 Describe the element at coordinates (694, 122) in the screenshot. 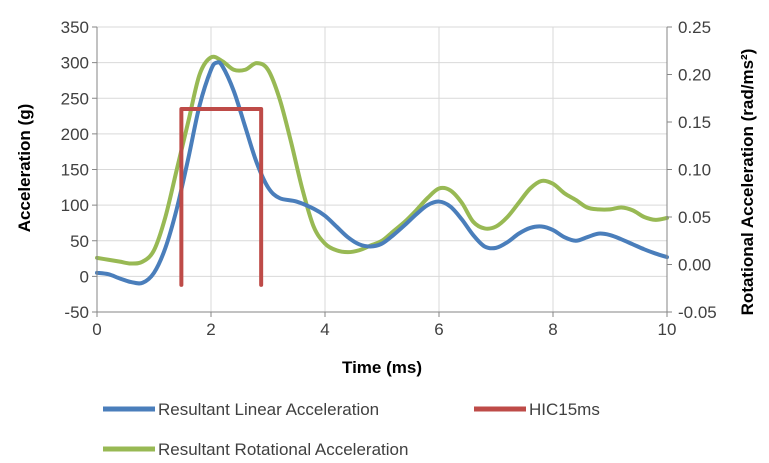

I see `y2-tick-label: 0.15` at that location.